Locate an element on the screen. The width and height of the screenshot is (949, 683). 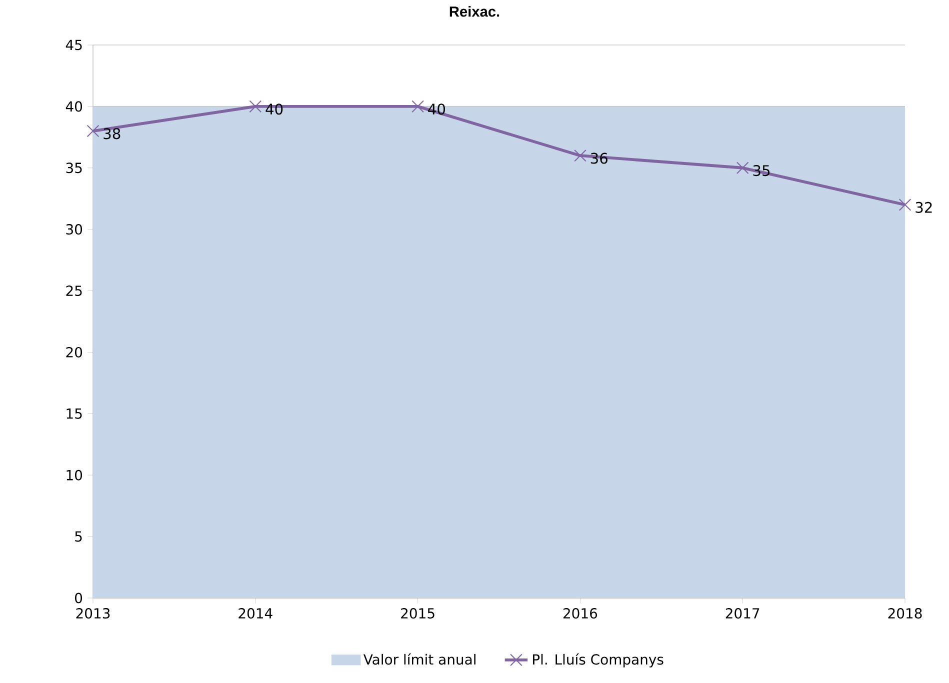
legend-label: Valor límit anual is located at coordinates (419, 659).